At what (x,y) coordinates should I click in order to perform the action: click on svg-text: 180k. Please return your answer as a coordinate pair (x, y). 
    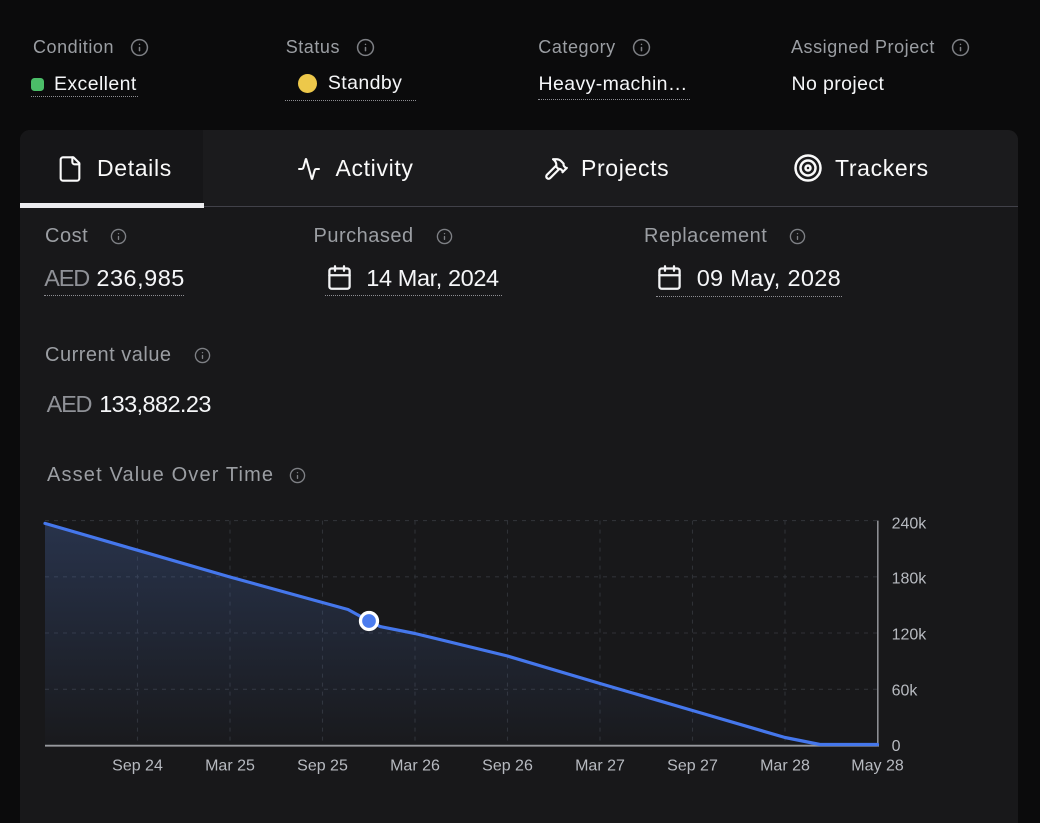
    Looking at the image, I should click on (910, 579).